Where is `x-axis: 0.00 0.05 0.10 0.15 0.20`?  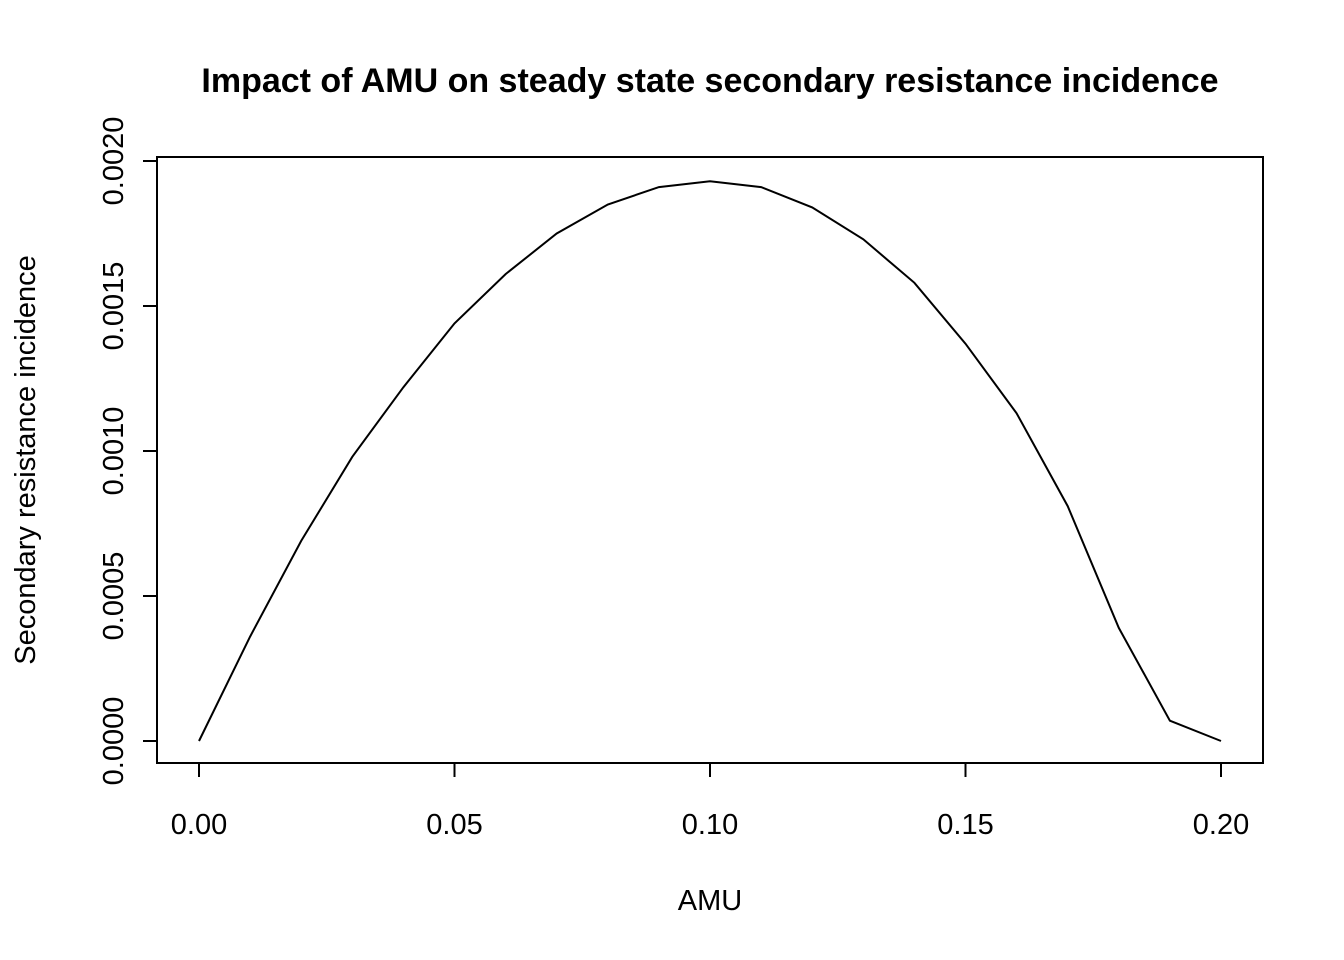 x-axis: 0.00 0.05 0.10 0.15 0.20 is located at coordinates (710, 802).